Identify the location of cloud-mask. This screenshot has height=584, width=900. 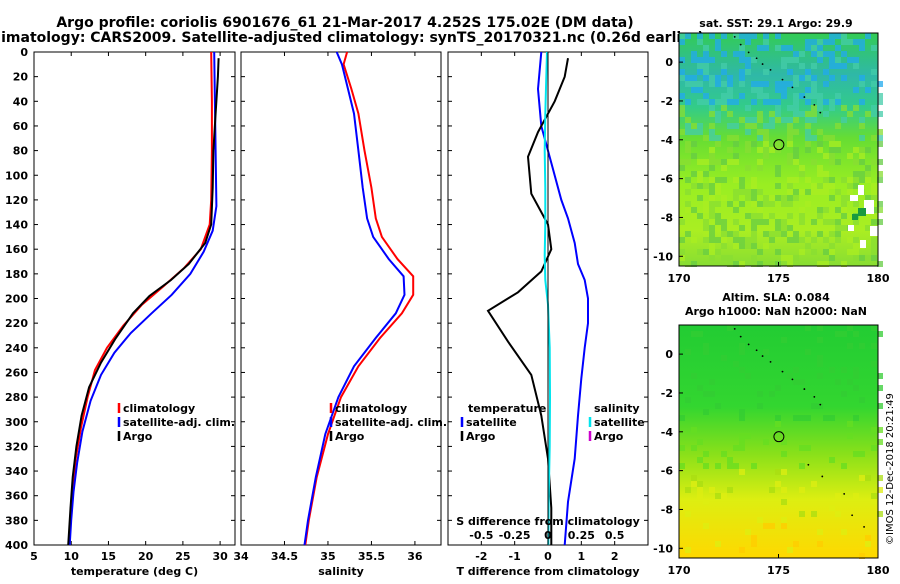
(861, 190).